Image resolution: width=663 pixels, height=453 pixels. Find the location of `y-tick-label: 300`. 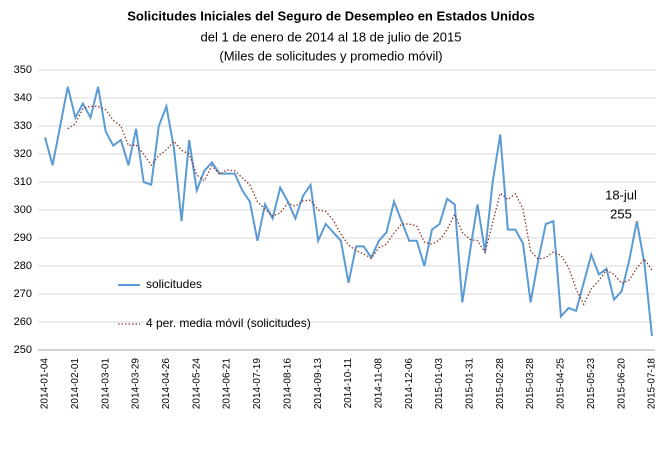

y-tick-label: 300 is located at coordinates (23, 210).